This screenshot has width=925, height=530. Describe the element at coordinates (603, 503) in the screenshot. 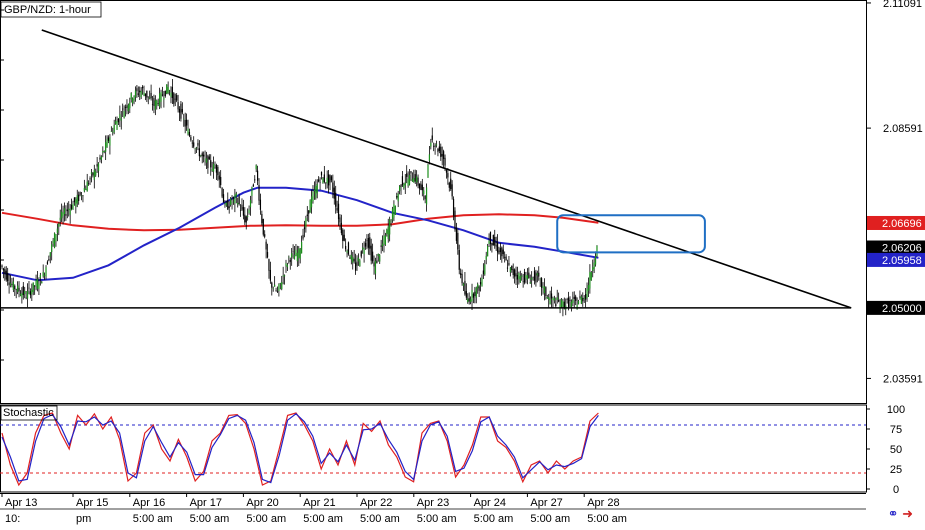

I see `x-tick-date: Apr 28` at that location.